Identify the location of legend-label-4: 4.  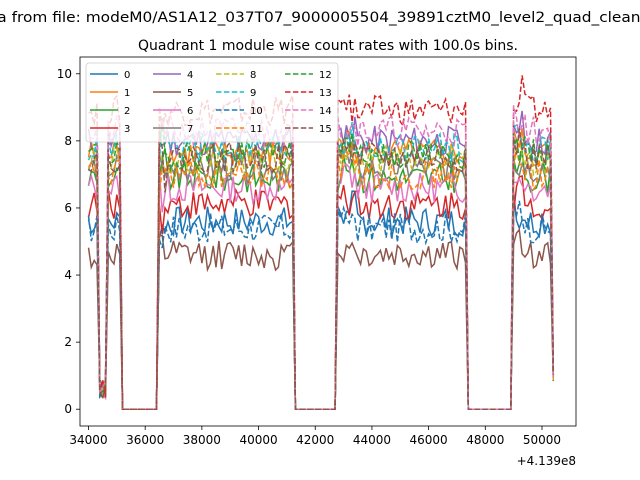
(190, 75).